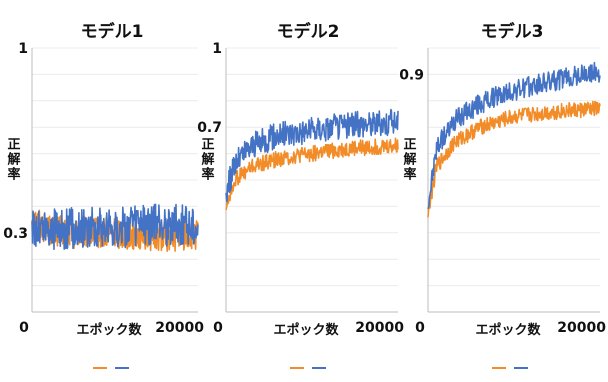 The height and width of the screenshot is (382, 608). I want to click on chart-title: モデル3, so click(512, 31).